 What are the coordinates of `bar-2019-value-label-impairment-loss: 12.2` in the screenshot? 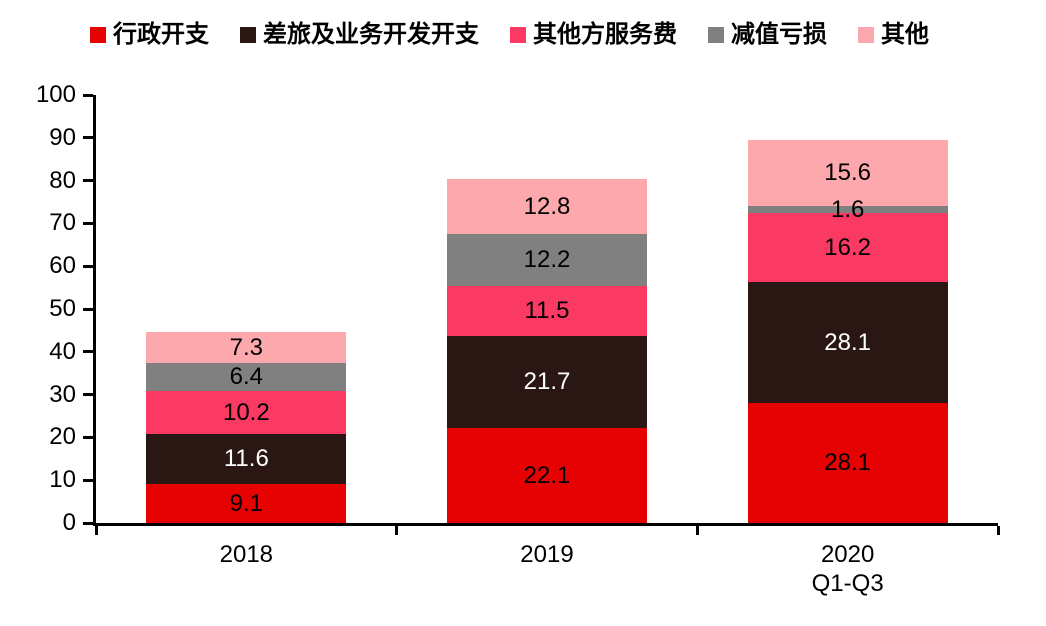 It's located at (547, 260).